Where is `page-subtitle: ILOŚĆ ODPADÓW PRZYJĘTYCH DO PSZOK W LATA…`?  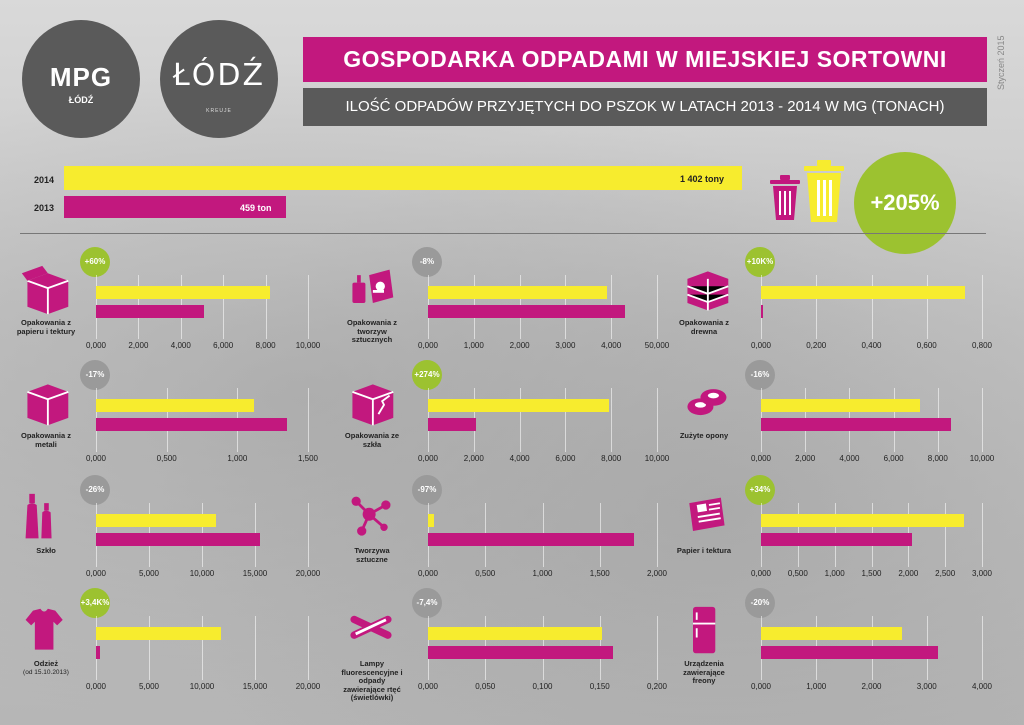 page-subtitle: ILOŚĆ ODPADÓW PRZYJĘTYCH DO PSZOK W LATA… is located at coordinates (645, 107).